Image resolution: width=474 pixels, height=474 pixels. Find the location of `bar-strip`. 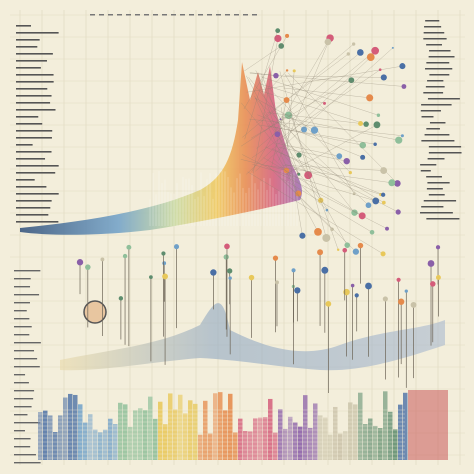

bar-strip is located at coordinates (223, 425).